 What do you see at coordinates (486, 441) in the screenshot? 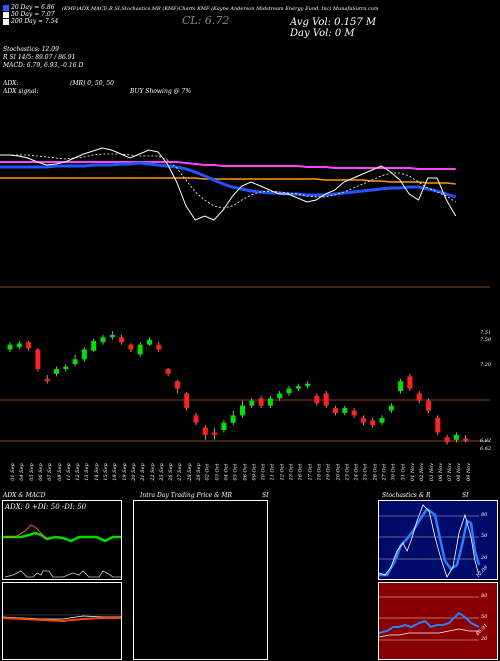
I see `price-axis-label: 6.82` at bounding box center [486, 441].